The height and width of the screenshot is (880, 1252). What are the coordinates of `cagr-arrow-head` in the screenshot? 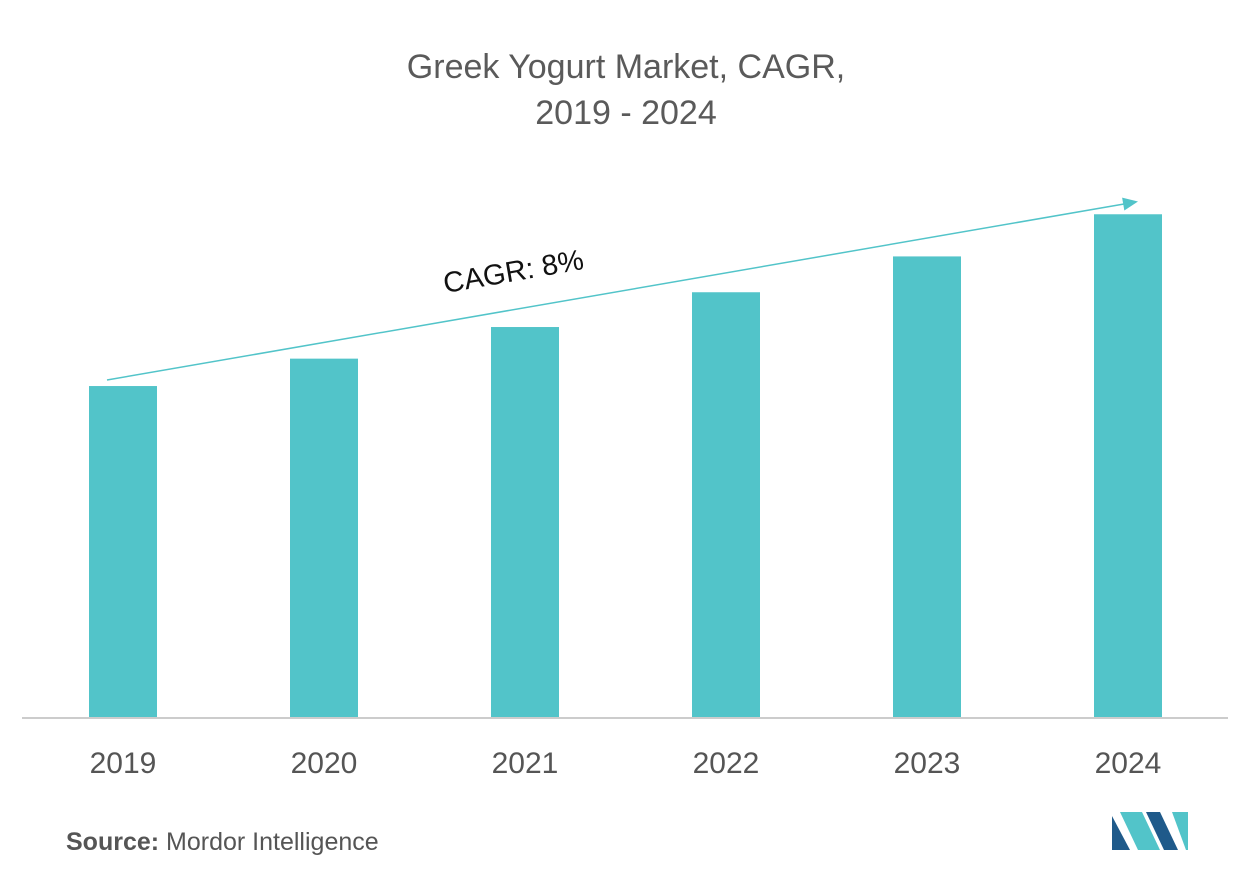 It's located at (1130, 204).